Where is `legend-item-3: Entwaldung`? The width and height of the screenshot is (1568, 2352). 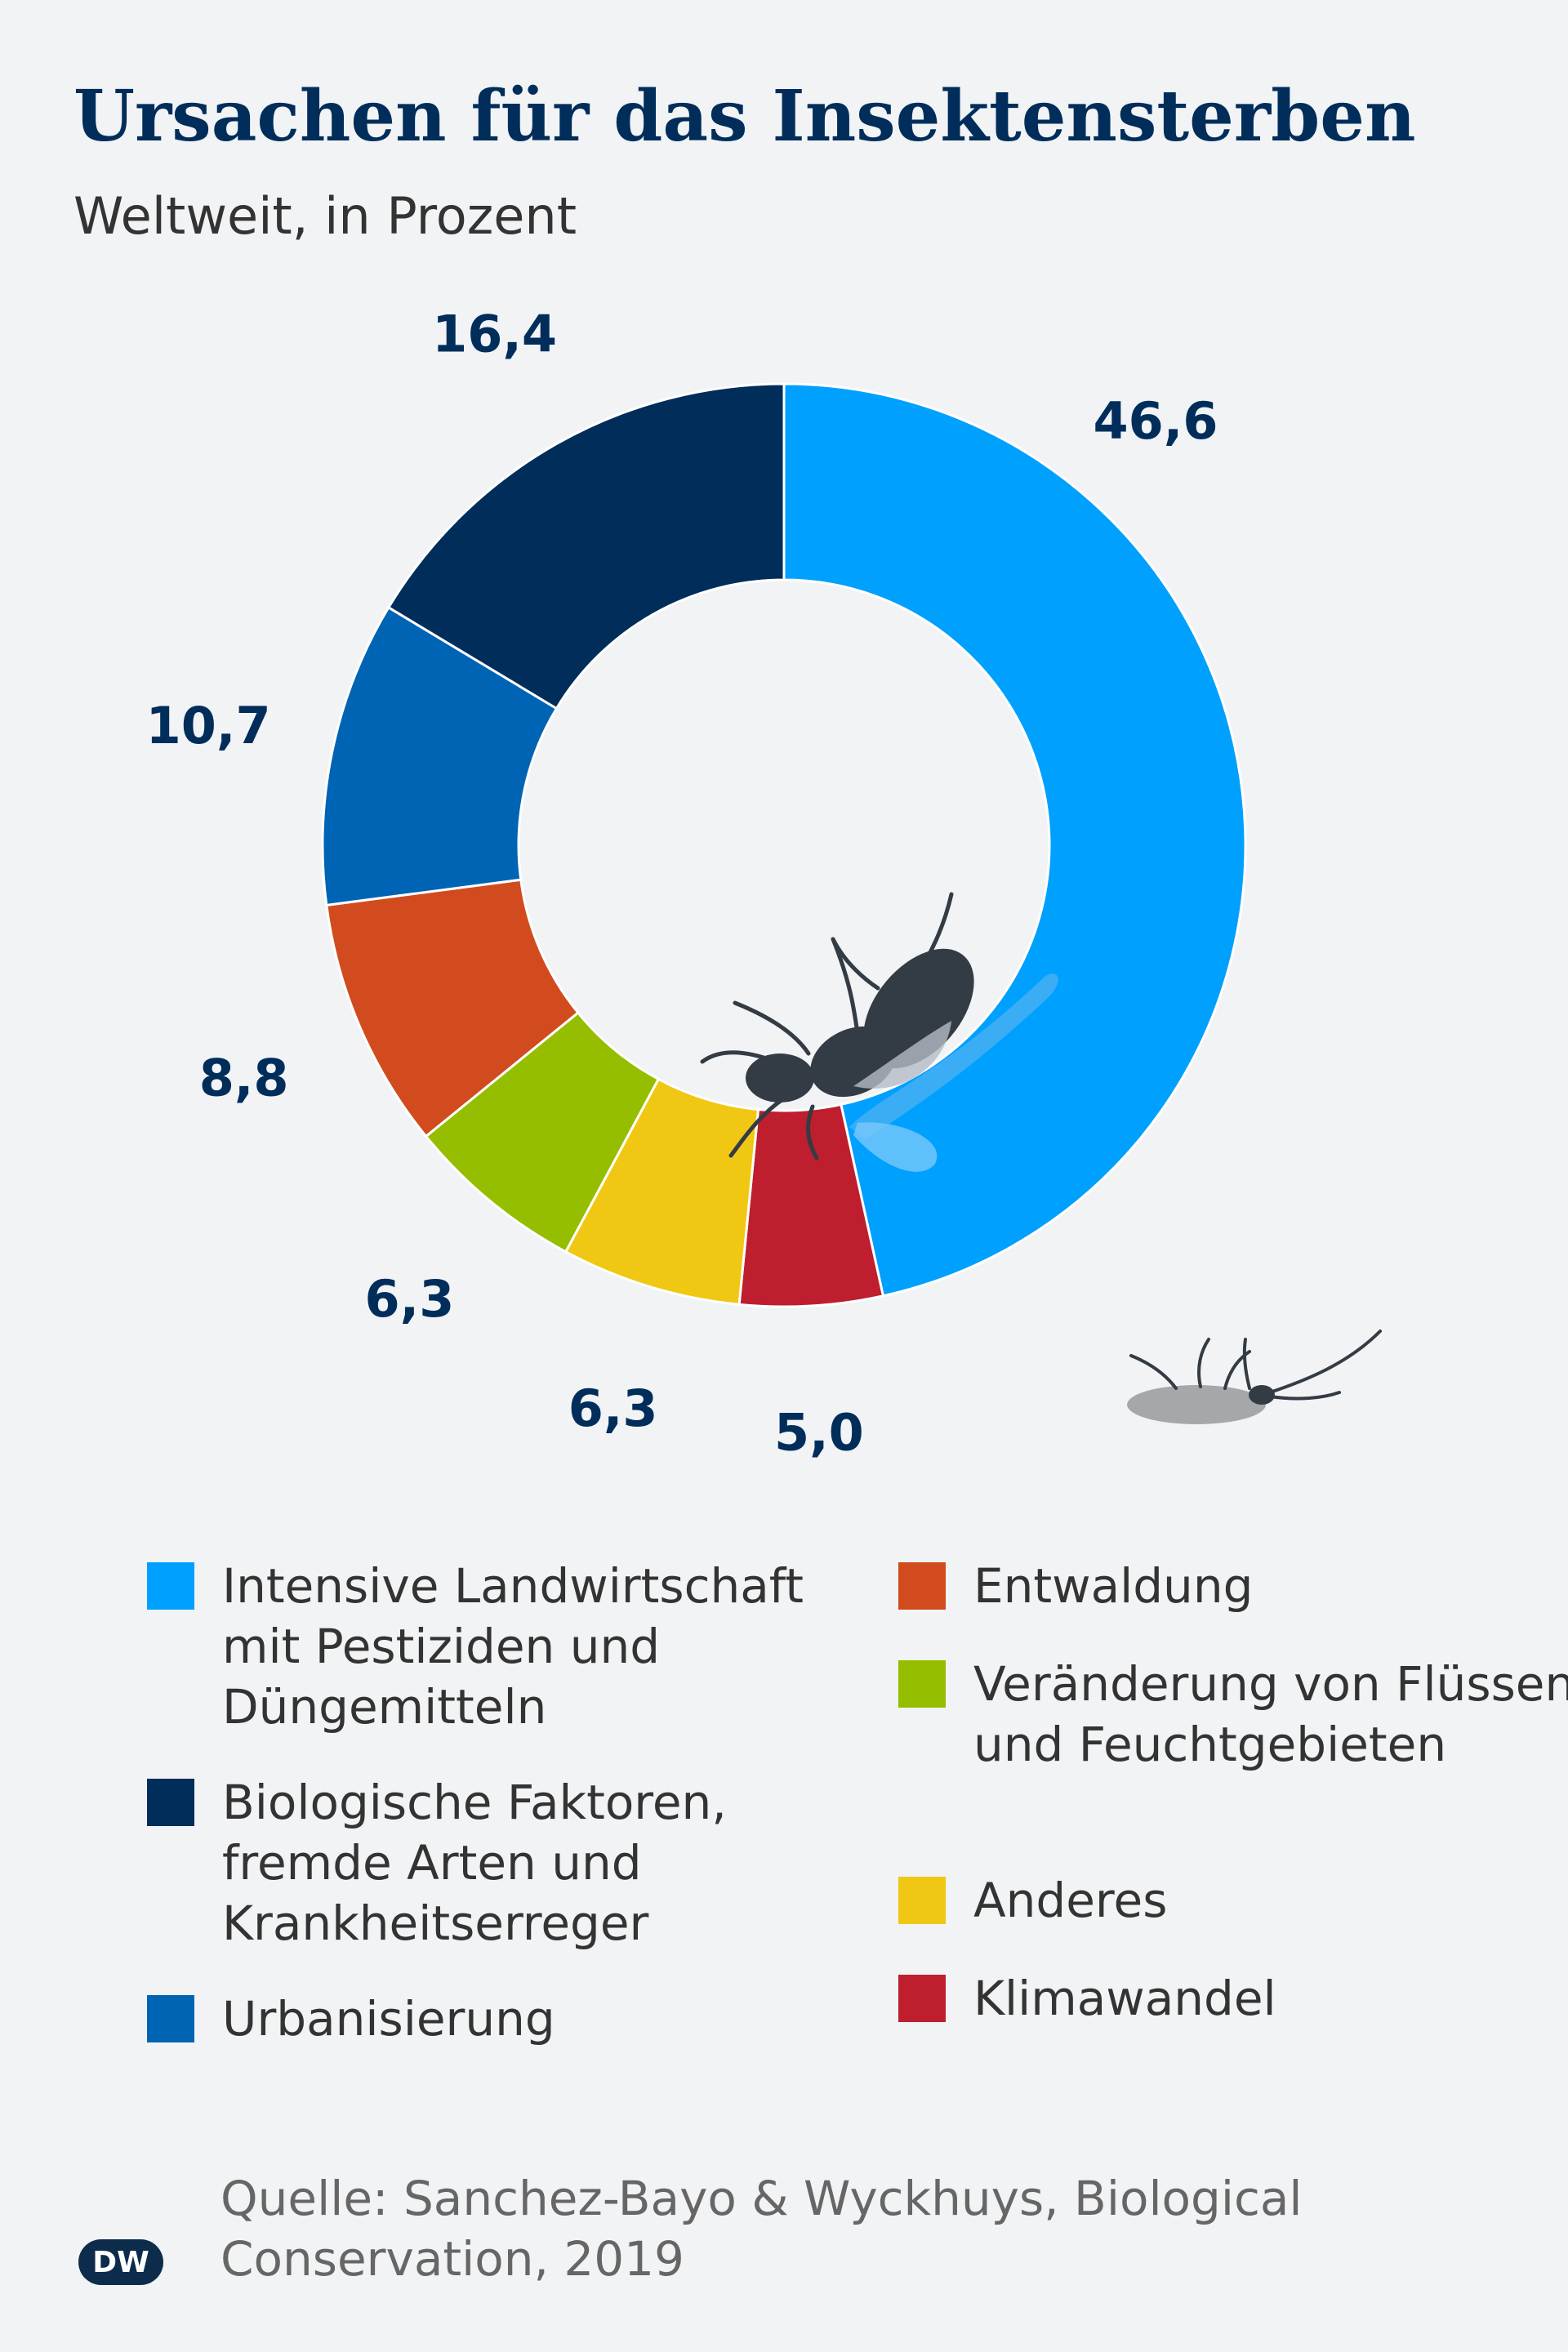 legend-item-3: Entwaldung is located at coordinates (1233, 1586).